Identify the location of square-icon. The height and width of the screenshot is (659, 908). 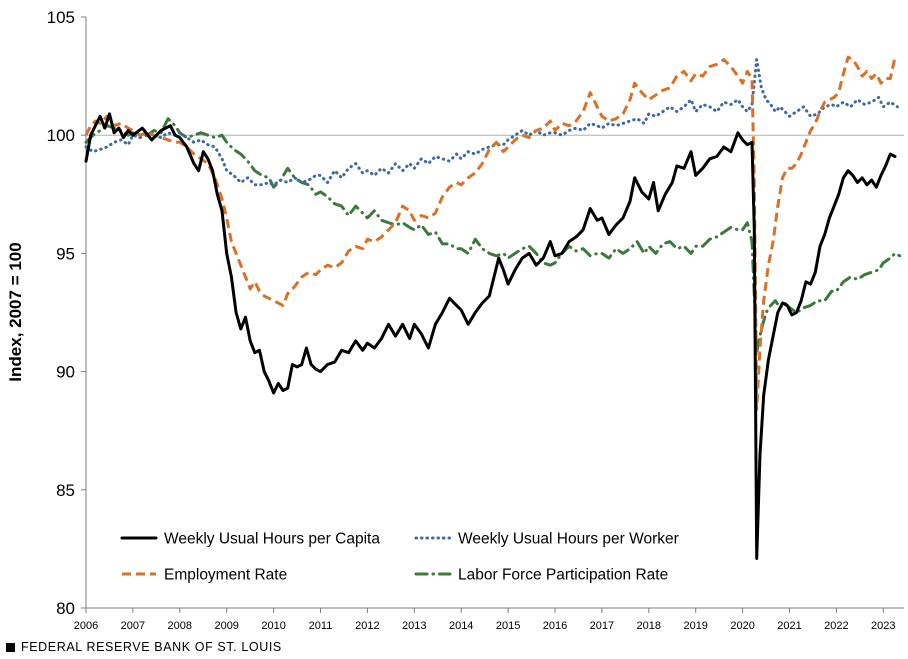
(10, 647).